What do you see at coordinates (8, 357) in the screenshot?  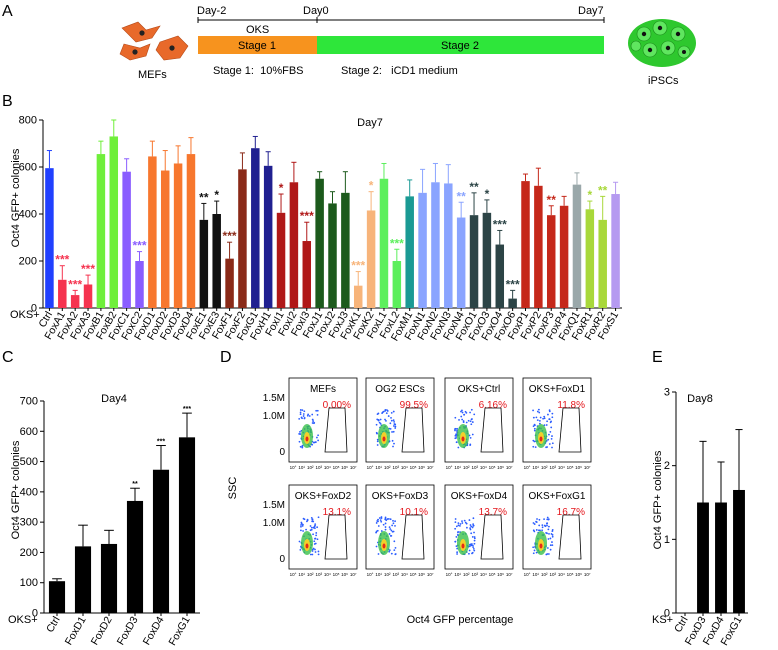 I see `panel-label-c: C` at bounding box center [8, 357].